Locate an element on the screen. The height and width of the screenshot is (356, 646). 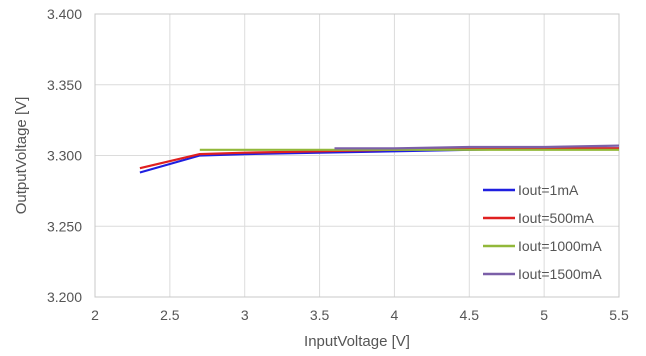
legend-item: Iout=1mA is located at coordinates (531, 190).